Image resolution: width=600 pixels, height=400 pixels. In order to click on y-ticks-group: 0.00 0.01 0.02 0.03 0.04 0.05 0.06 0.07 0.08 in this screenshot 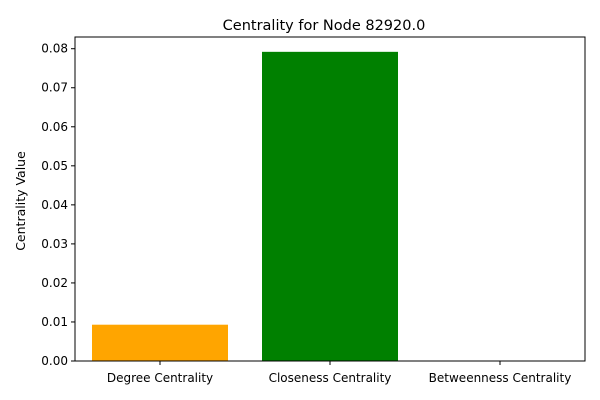, I will do `click(58, 205)`.